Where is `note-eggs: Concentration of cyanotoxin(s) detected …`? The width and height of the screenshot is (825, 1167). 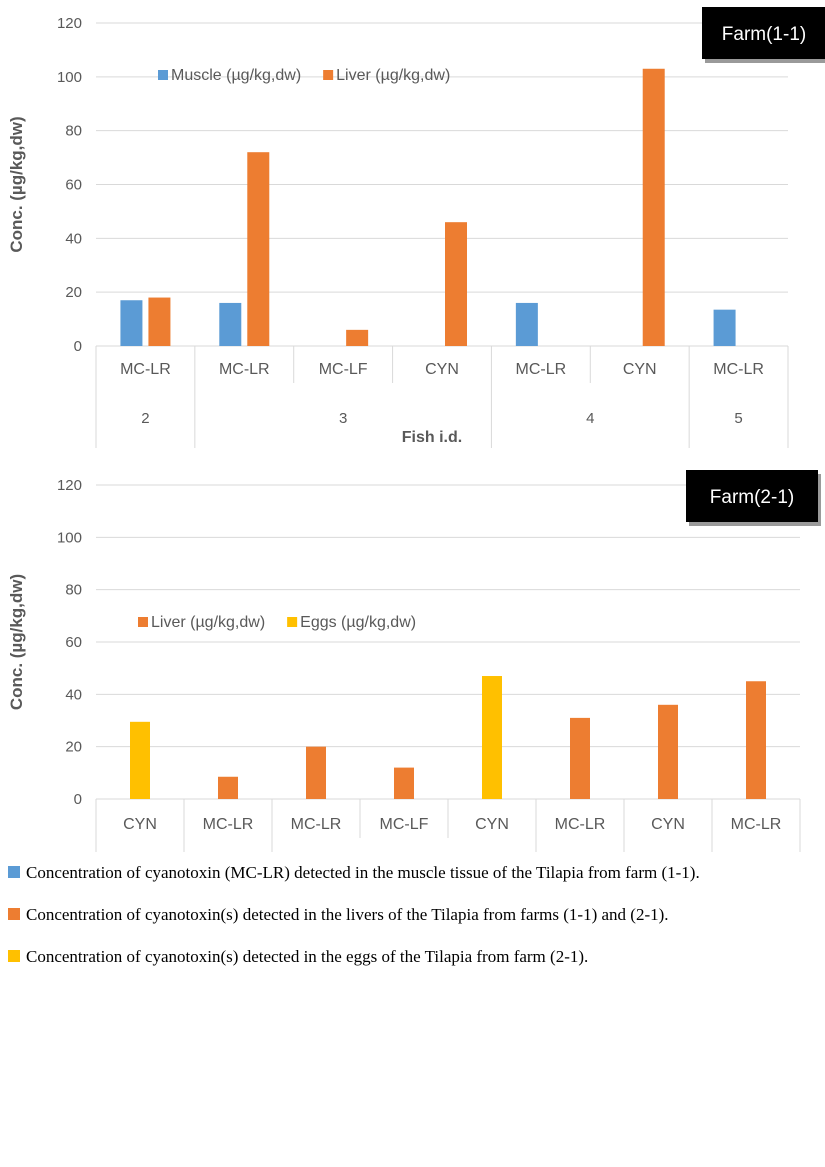 note-eggs: Concentration of cyanotoxin(s) detected … is located at coordinates (416, 957).